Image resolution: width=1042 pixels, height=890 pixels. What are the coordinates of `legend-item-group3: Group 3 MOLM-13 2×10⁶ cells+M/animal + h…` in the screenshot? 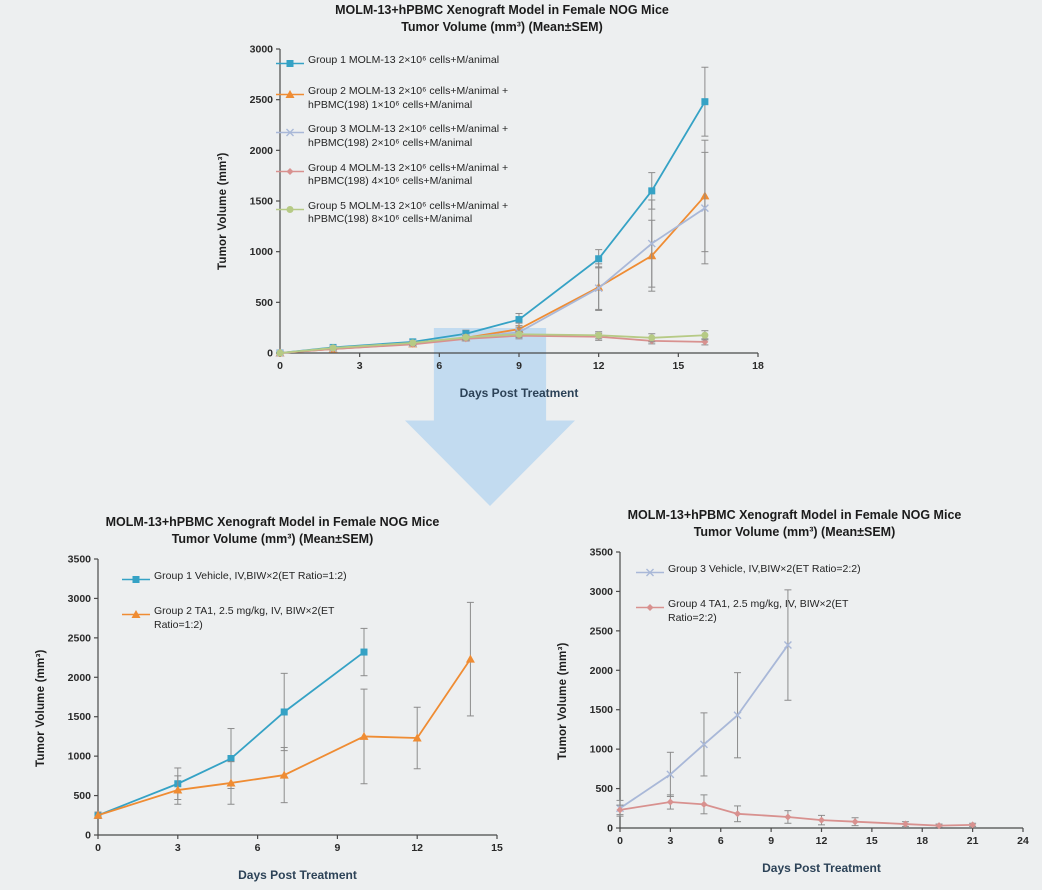 It's located at (394, 136).